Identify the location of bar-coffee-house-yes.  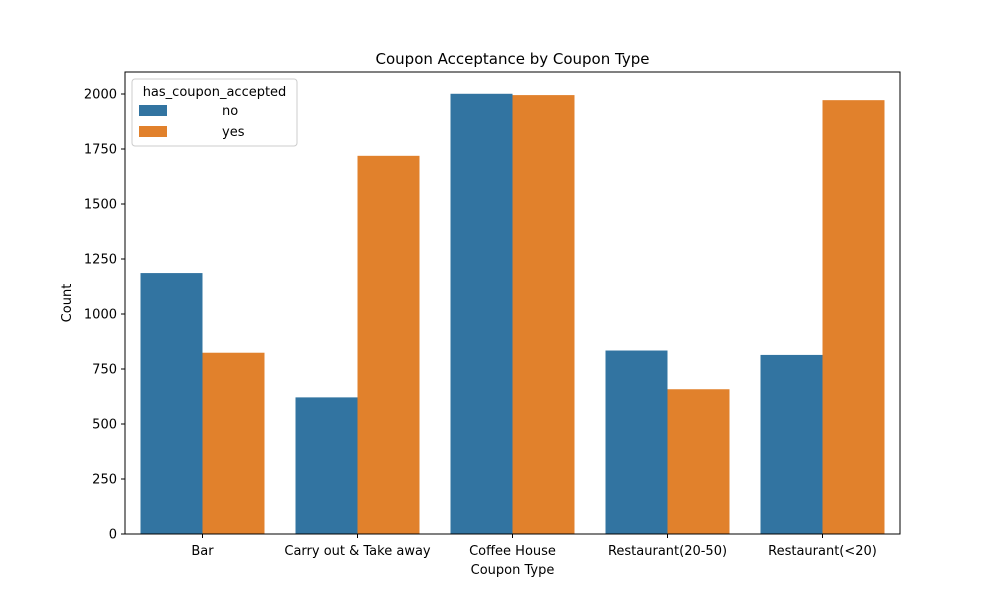
(543, 314).